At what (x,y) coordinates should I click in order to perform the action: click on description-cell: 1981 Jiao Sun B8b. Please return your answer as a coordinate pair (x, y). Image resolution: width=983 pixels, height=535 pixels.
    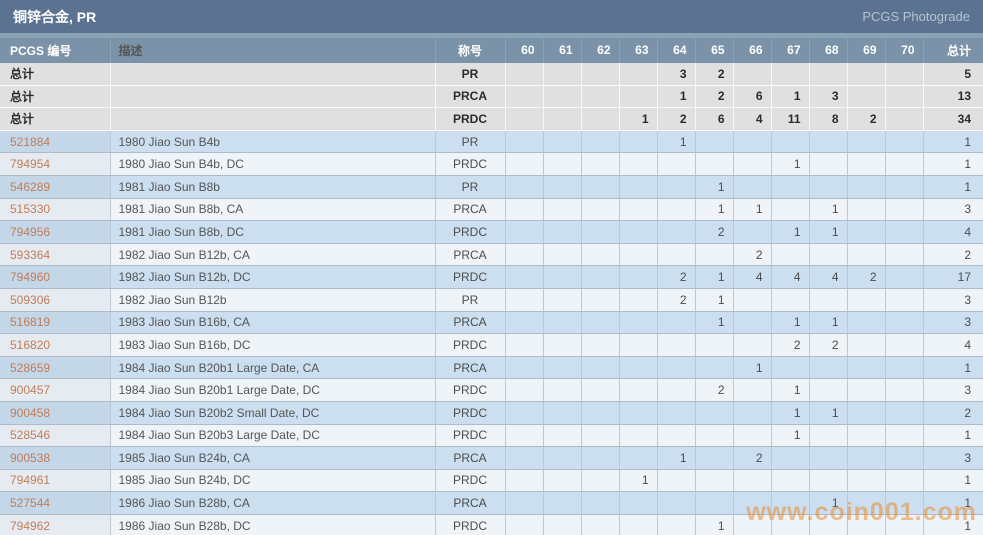
    Looking at the image, I should click on (273, 187).